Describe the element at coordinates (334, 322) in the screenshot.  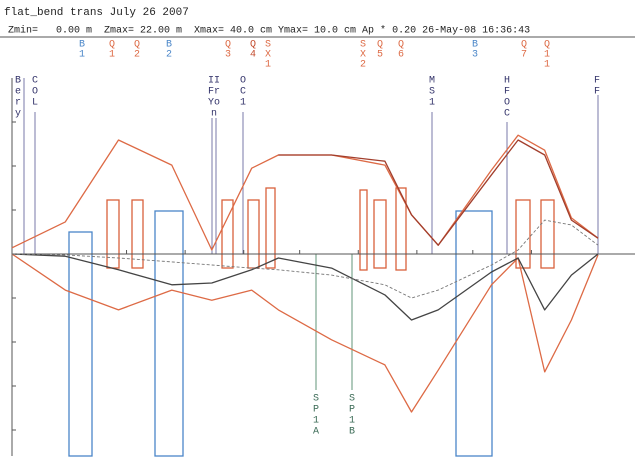
I see `lower-marker-lines` at that location.